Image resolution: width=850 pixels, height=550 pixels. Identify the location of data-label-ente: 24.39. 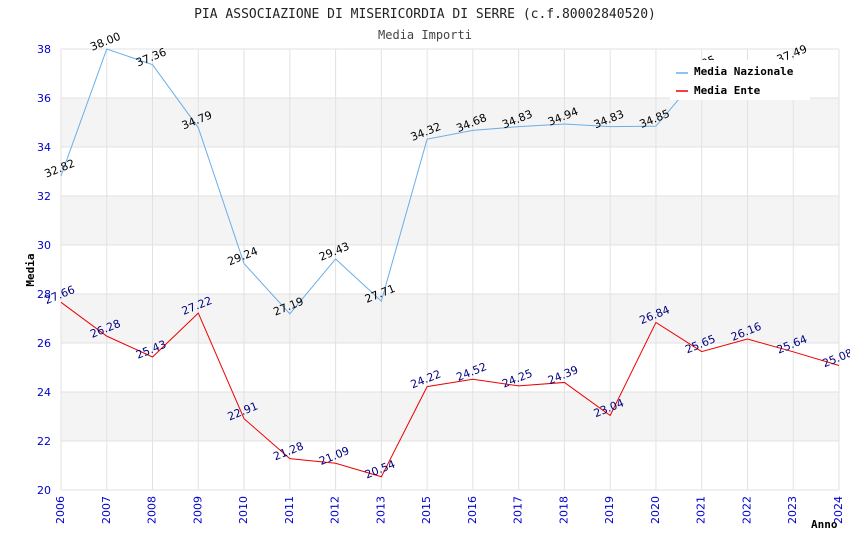
(563, 375).